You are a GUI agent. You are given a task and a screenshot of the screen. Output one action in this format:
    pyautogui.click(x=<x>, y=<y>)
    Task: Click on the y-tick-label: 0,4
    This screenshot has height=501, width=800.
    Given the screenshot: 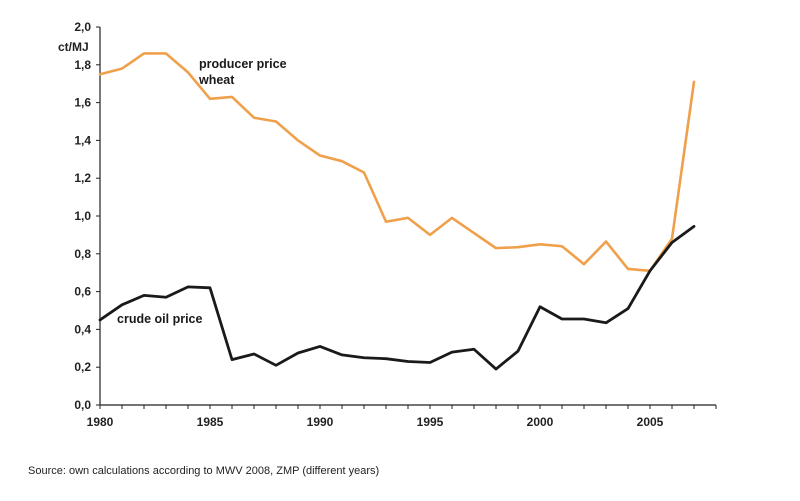 What is the action you would take?
    pyautogui.click(x=82, y=329)
    